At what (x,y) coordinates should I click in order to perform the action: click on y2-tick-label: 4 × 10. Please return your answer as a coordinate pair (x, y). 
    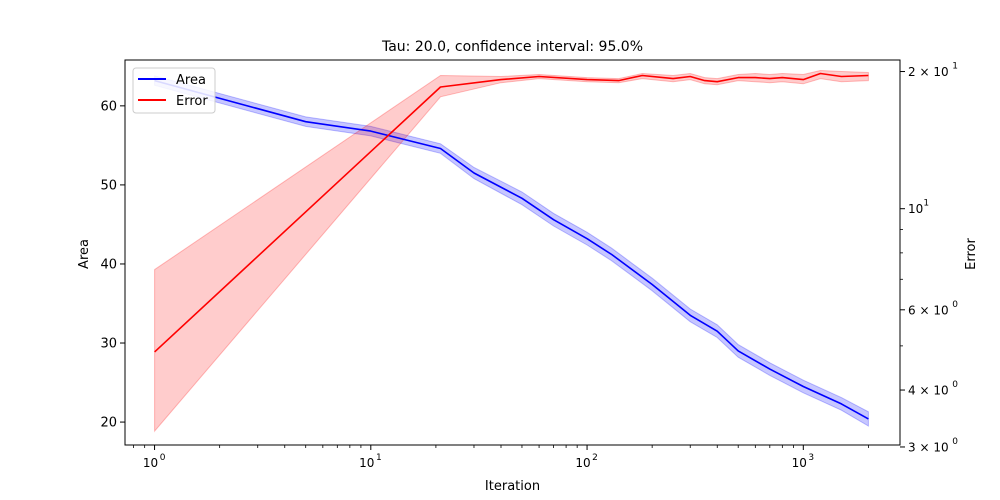
    Looking at the image, I should click on (928, 391).